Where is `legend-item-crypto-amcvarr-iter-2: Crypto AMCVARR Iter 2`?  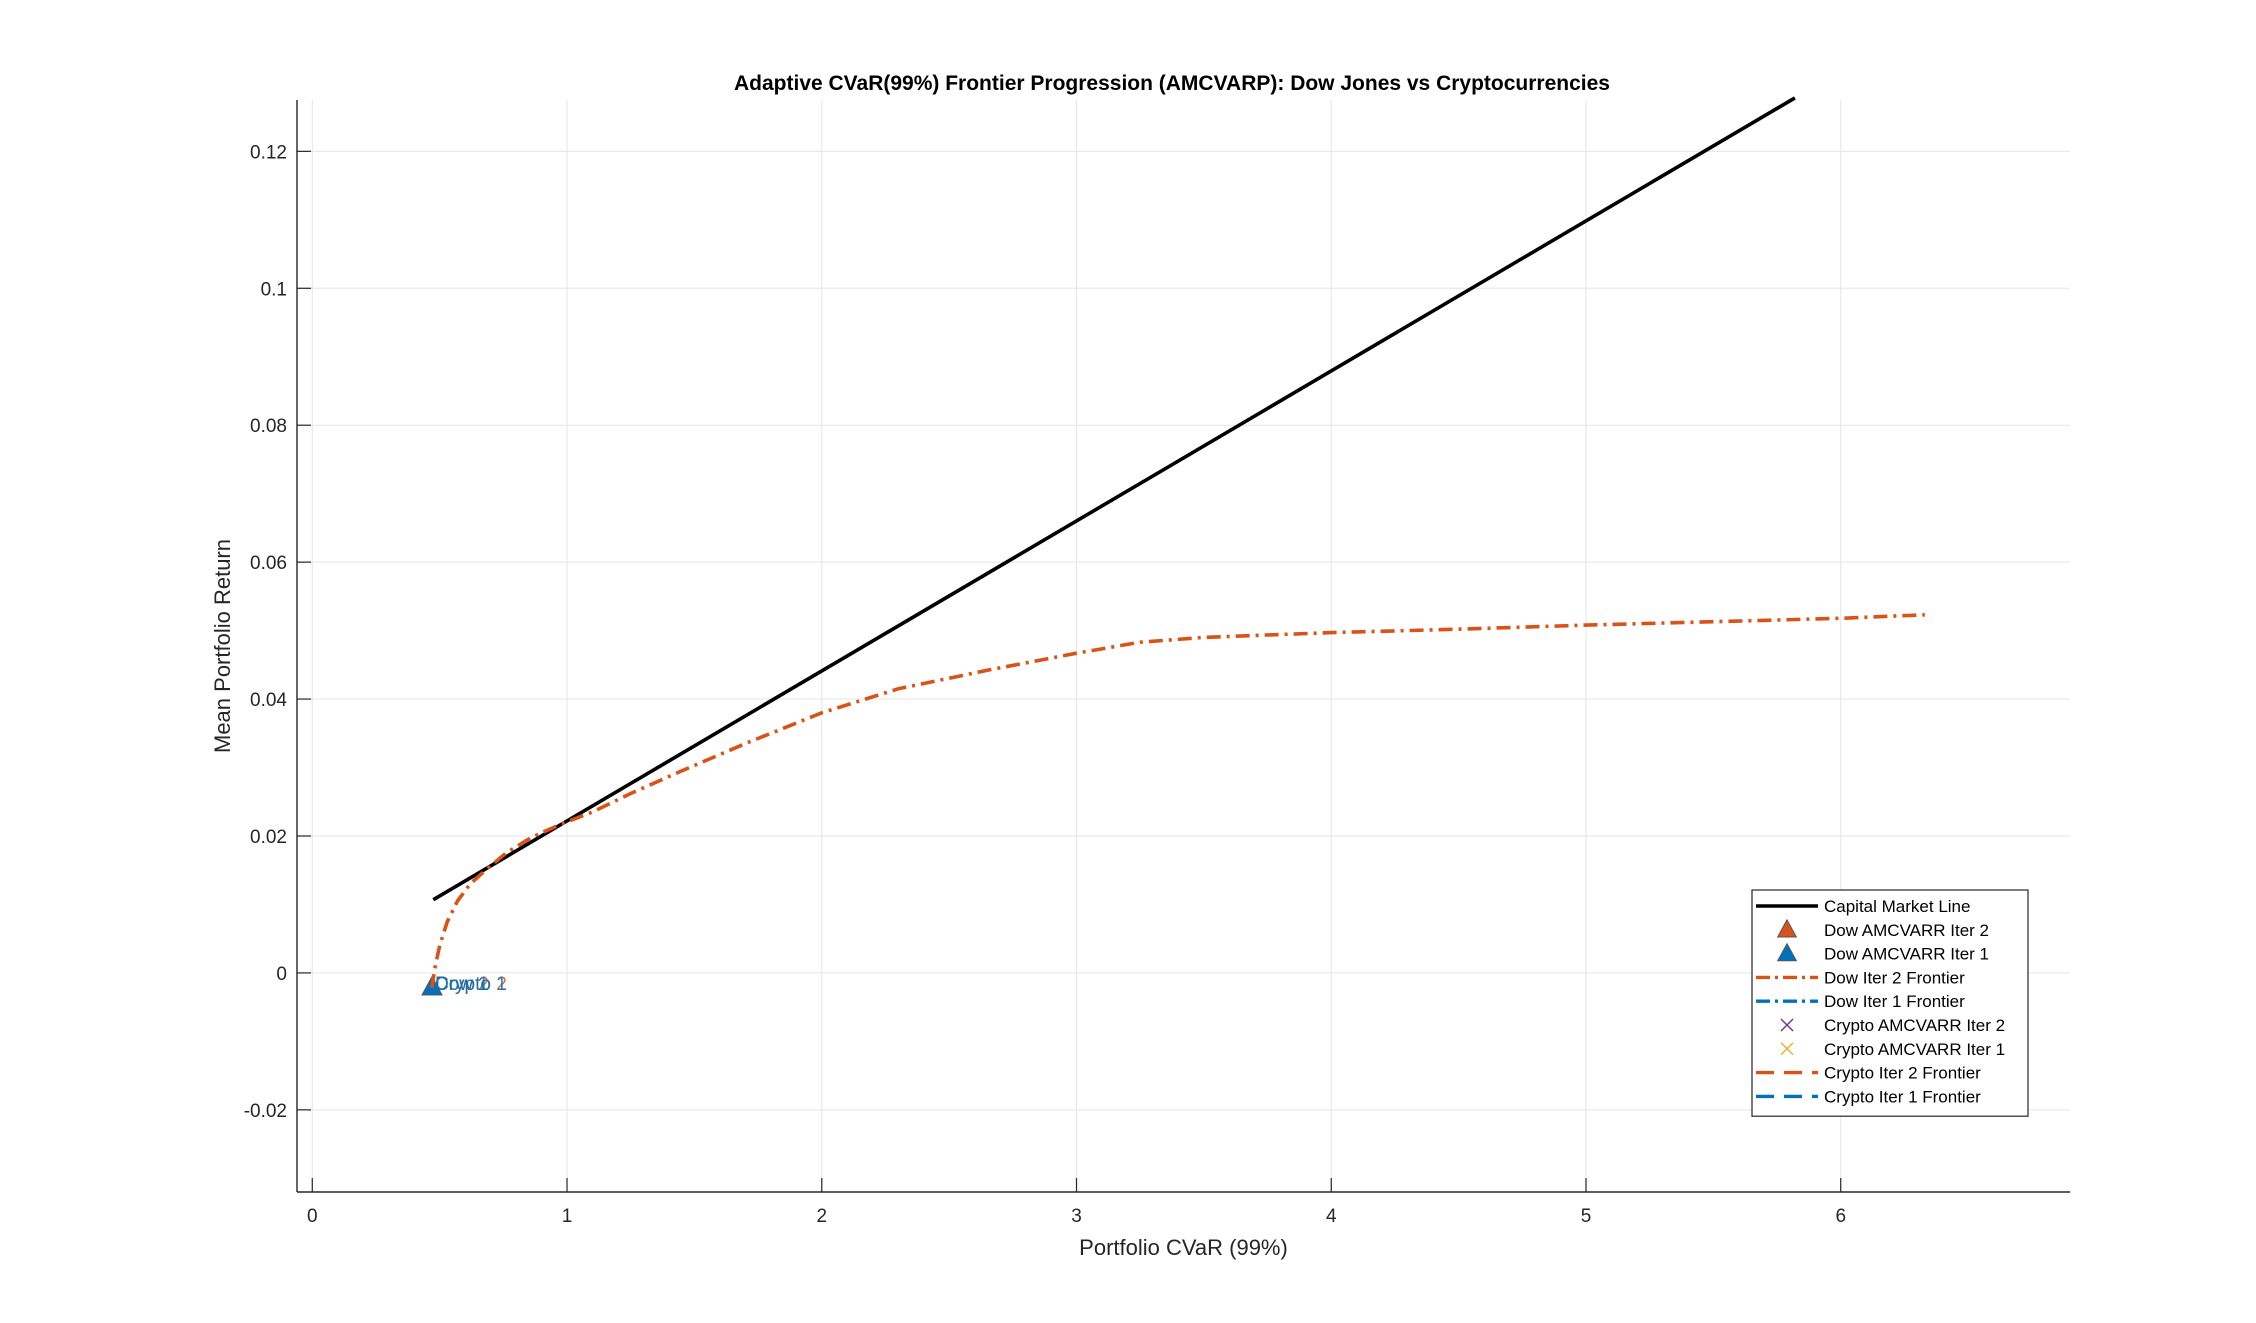
legend-item-crypto-amcvarr-iter-2: Crypto AMCVARR Iter 2 is located at coordinates (1892, 1025).